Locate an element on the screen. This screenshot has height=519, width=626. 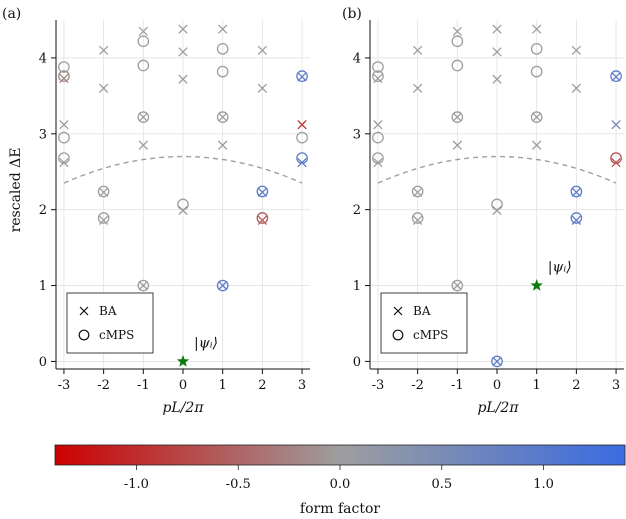
y-axis-label: rescaled ΔE is located at coordinates (16, 190).